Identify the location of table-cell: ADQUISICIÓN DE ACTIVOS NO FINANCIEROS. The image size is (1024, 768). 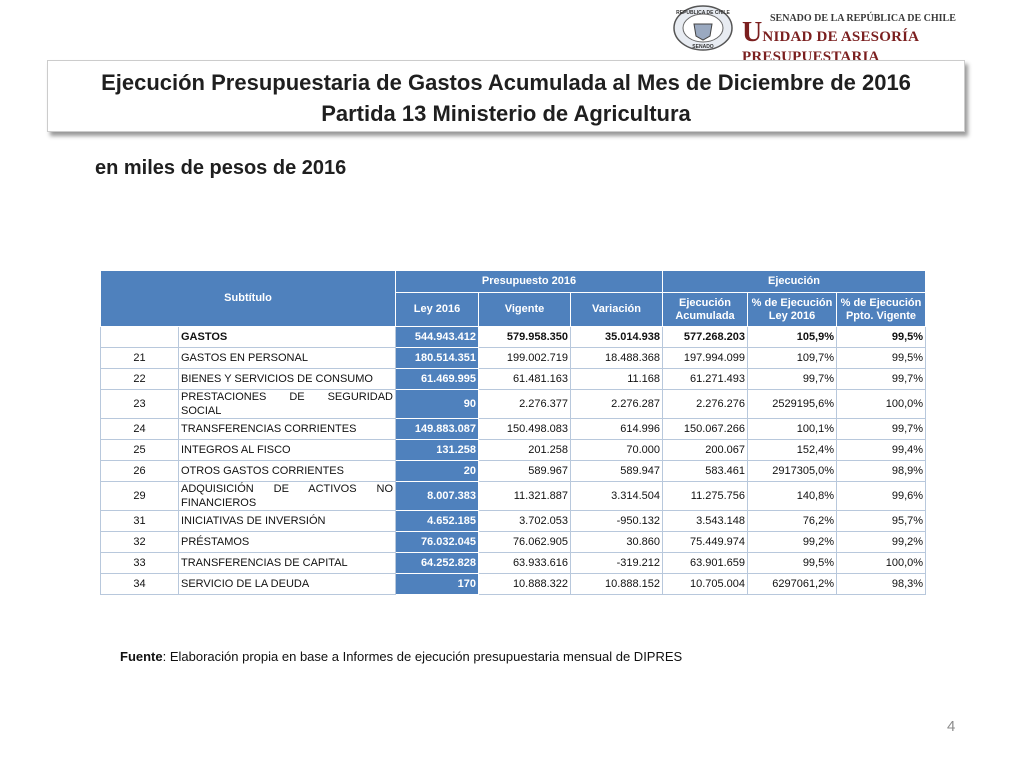
(287, 496).